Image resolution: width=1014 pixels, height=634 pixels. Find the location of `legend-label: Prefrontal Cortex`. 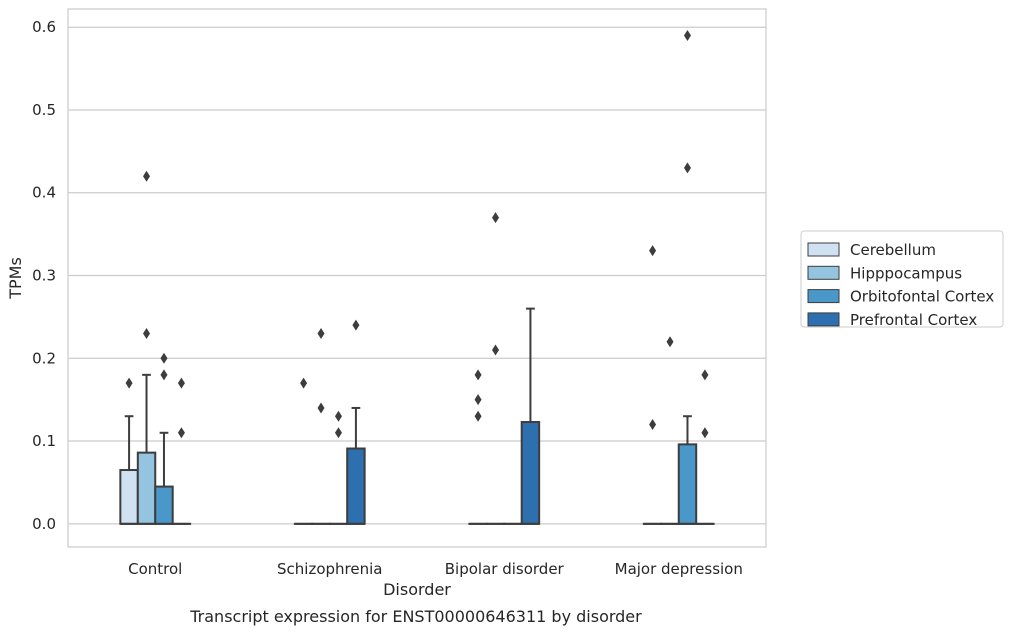

legend-label: Prefrontal Cortex is located at coordinates (913, 320).